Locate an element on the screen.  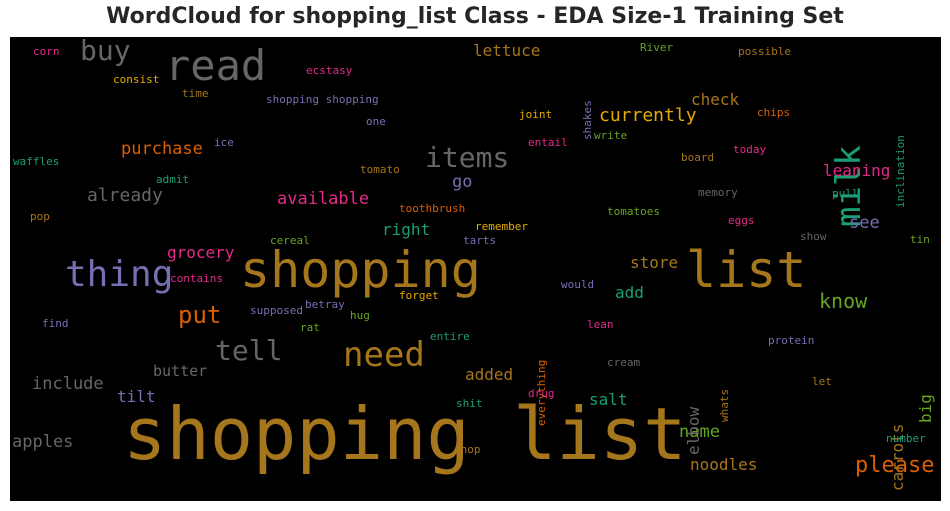
word-cloud-word: cream is located at coordinates (624, 362).